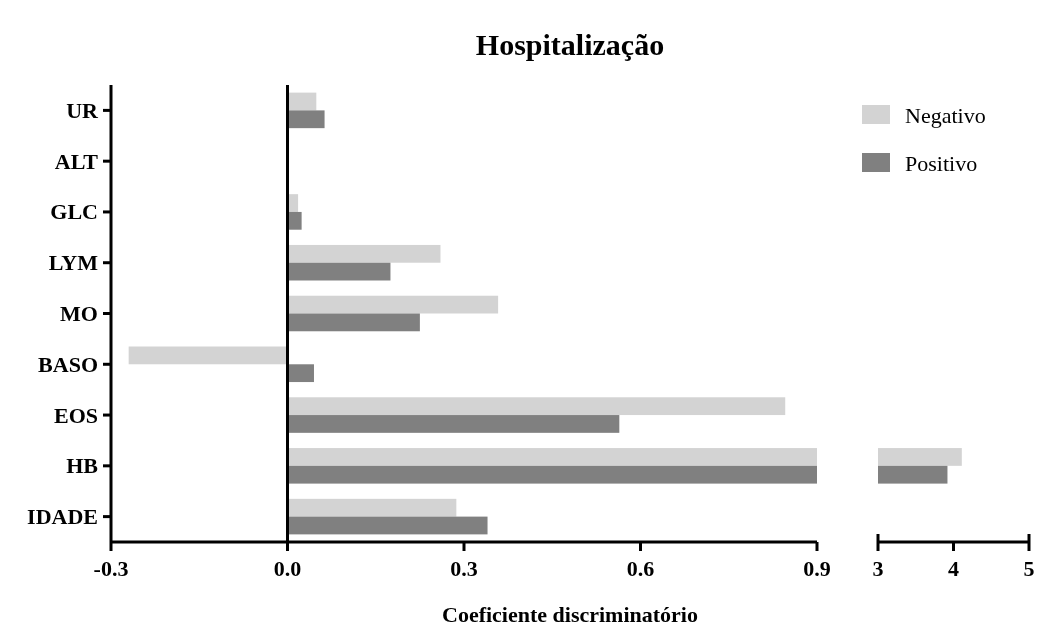  What do you see at coordinates (1029, 568) in the screenshot?
I see `x-tick-label: 5` at bounding box center [1029, 568].